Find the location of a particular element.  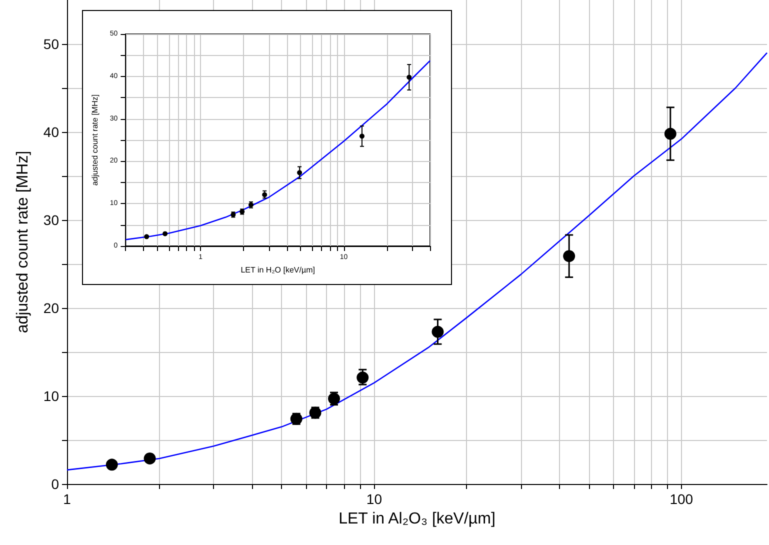

y-tick-label: 50 is located at coordinates (51, 44).